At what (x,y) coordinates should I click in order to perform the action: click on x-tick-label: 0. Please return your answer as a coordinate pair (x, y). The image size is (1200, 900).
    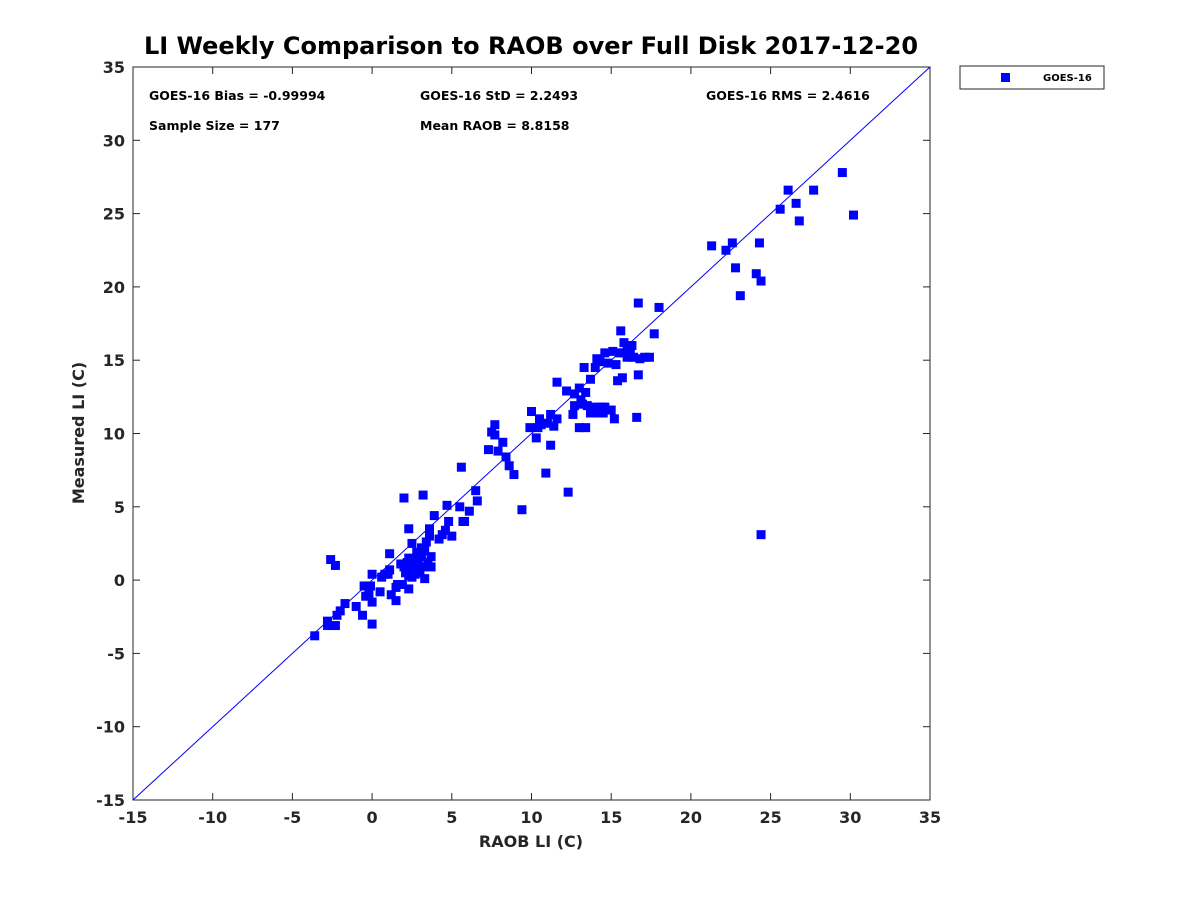
    Looking at the image, I should click on (372, 817).